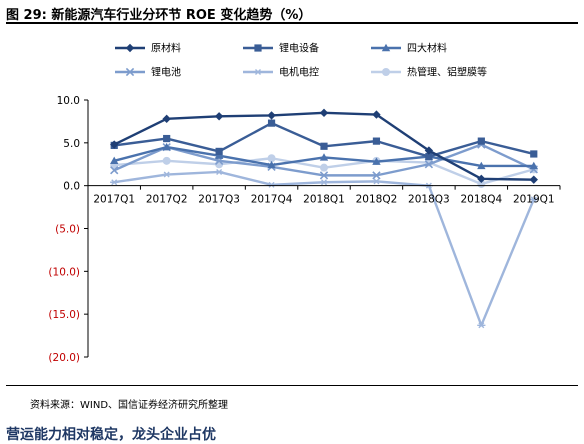  I want to click on legend-label: 电机电控, so click(299, 72).